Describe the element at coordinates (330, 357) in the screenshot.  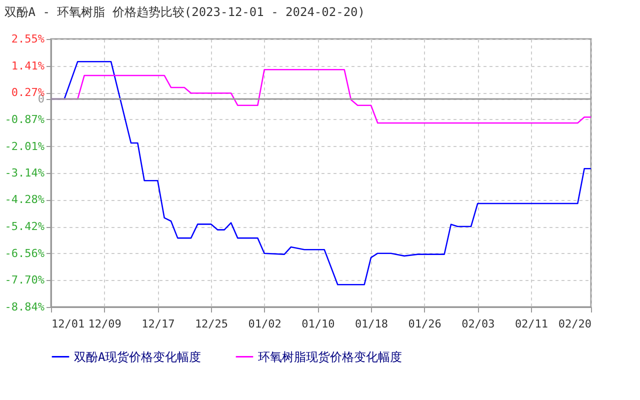
I see `legend-label: 环氧树脂现货价格变化幅度` at that location.